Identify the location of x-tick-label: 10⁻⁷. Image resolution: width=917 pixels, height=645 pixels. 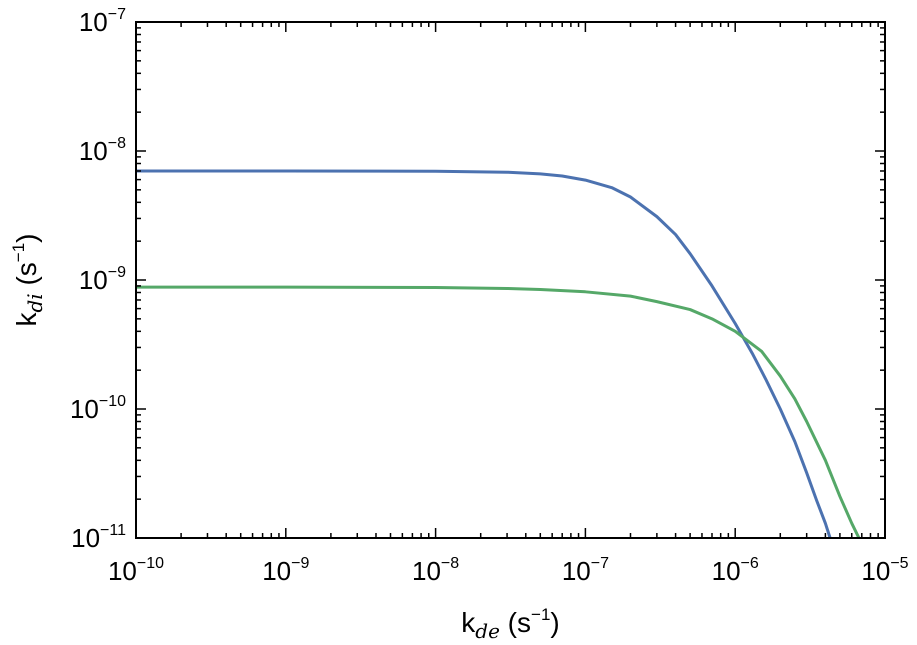
(585, 570).